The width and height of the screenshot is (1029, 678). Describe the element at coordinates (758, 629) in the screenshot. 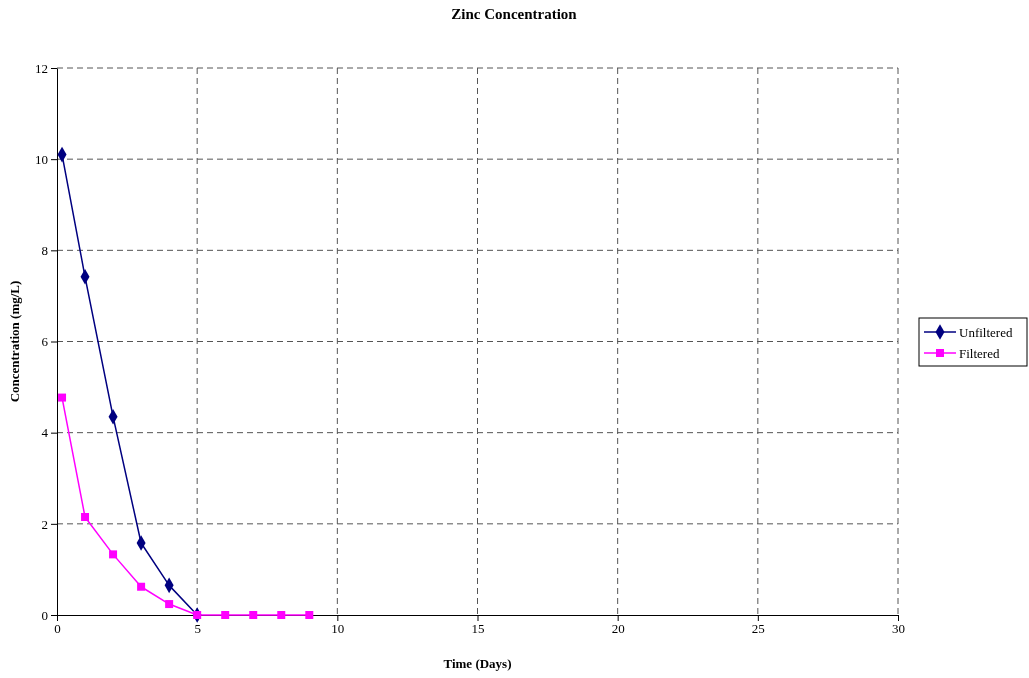

I see `x-tick-label: 25` at that location.